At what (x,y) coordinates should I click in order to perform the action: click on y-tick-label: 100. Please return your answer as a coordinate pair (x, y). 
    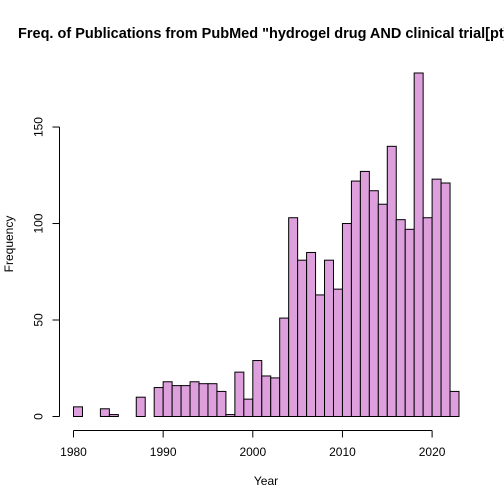
    Looking at the image, I should click on (39, 223).